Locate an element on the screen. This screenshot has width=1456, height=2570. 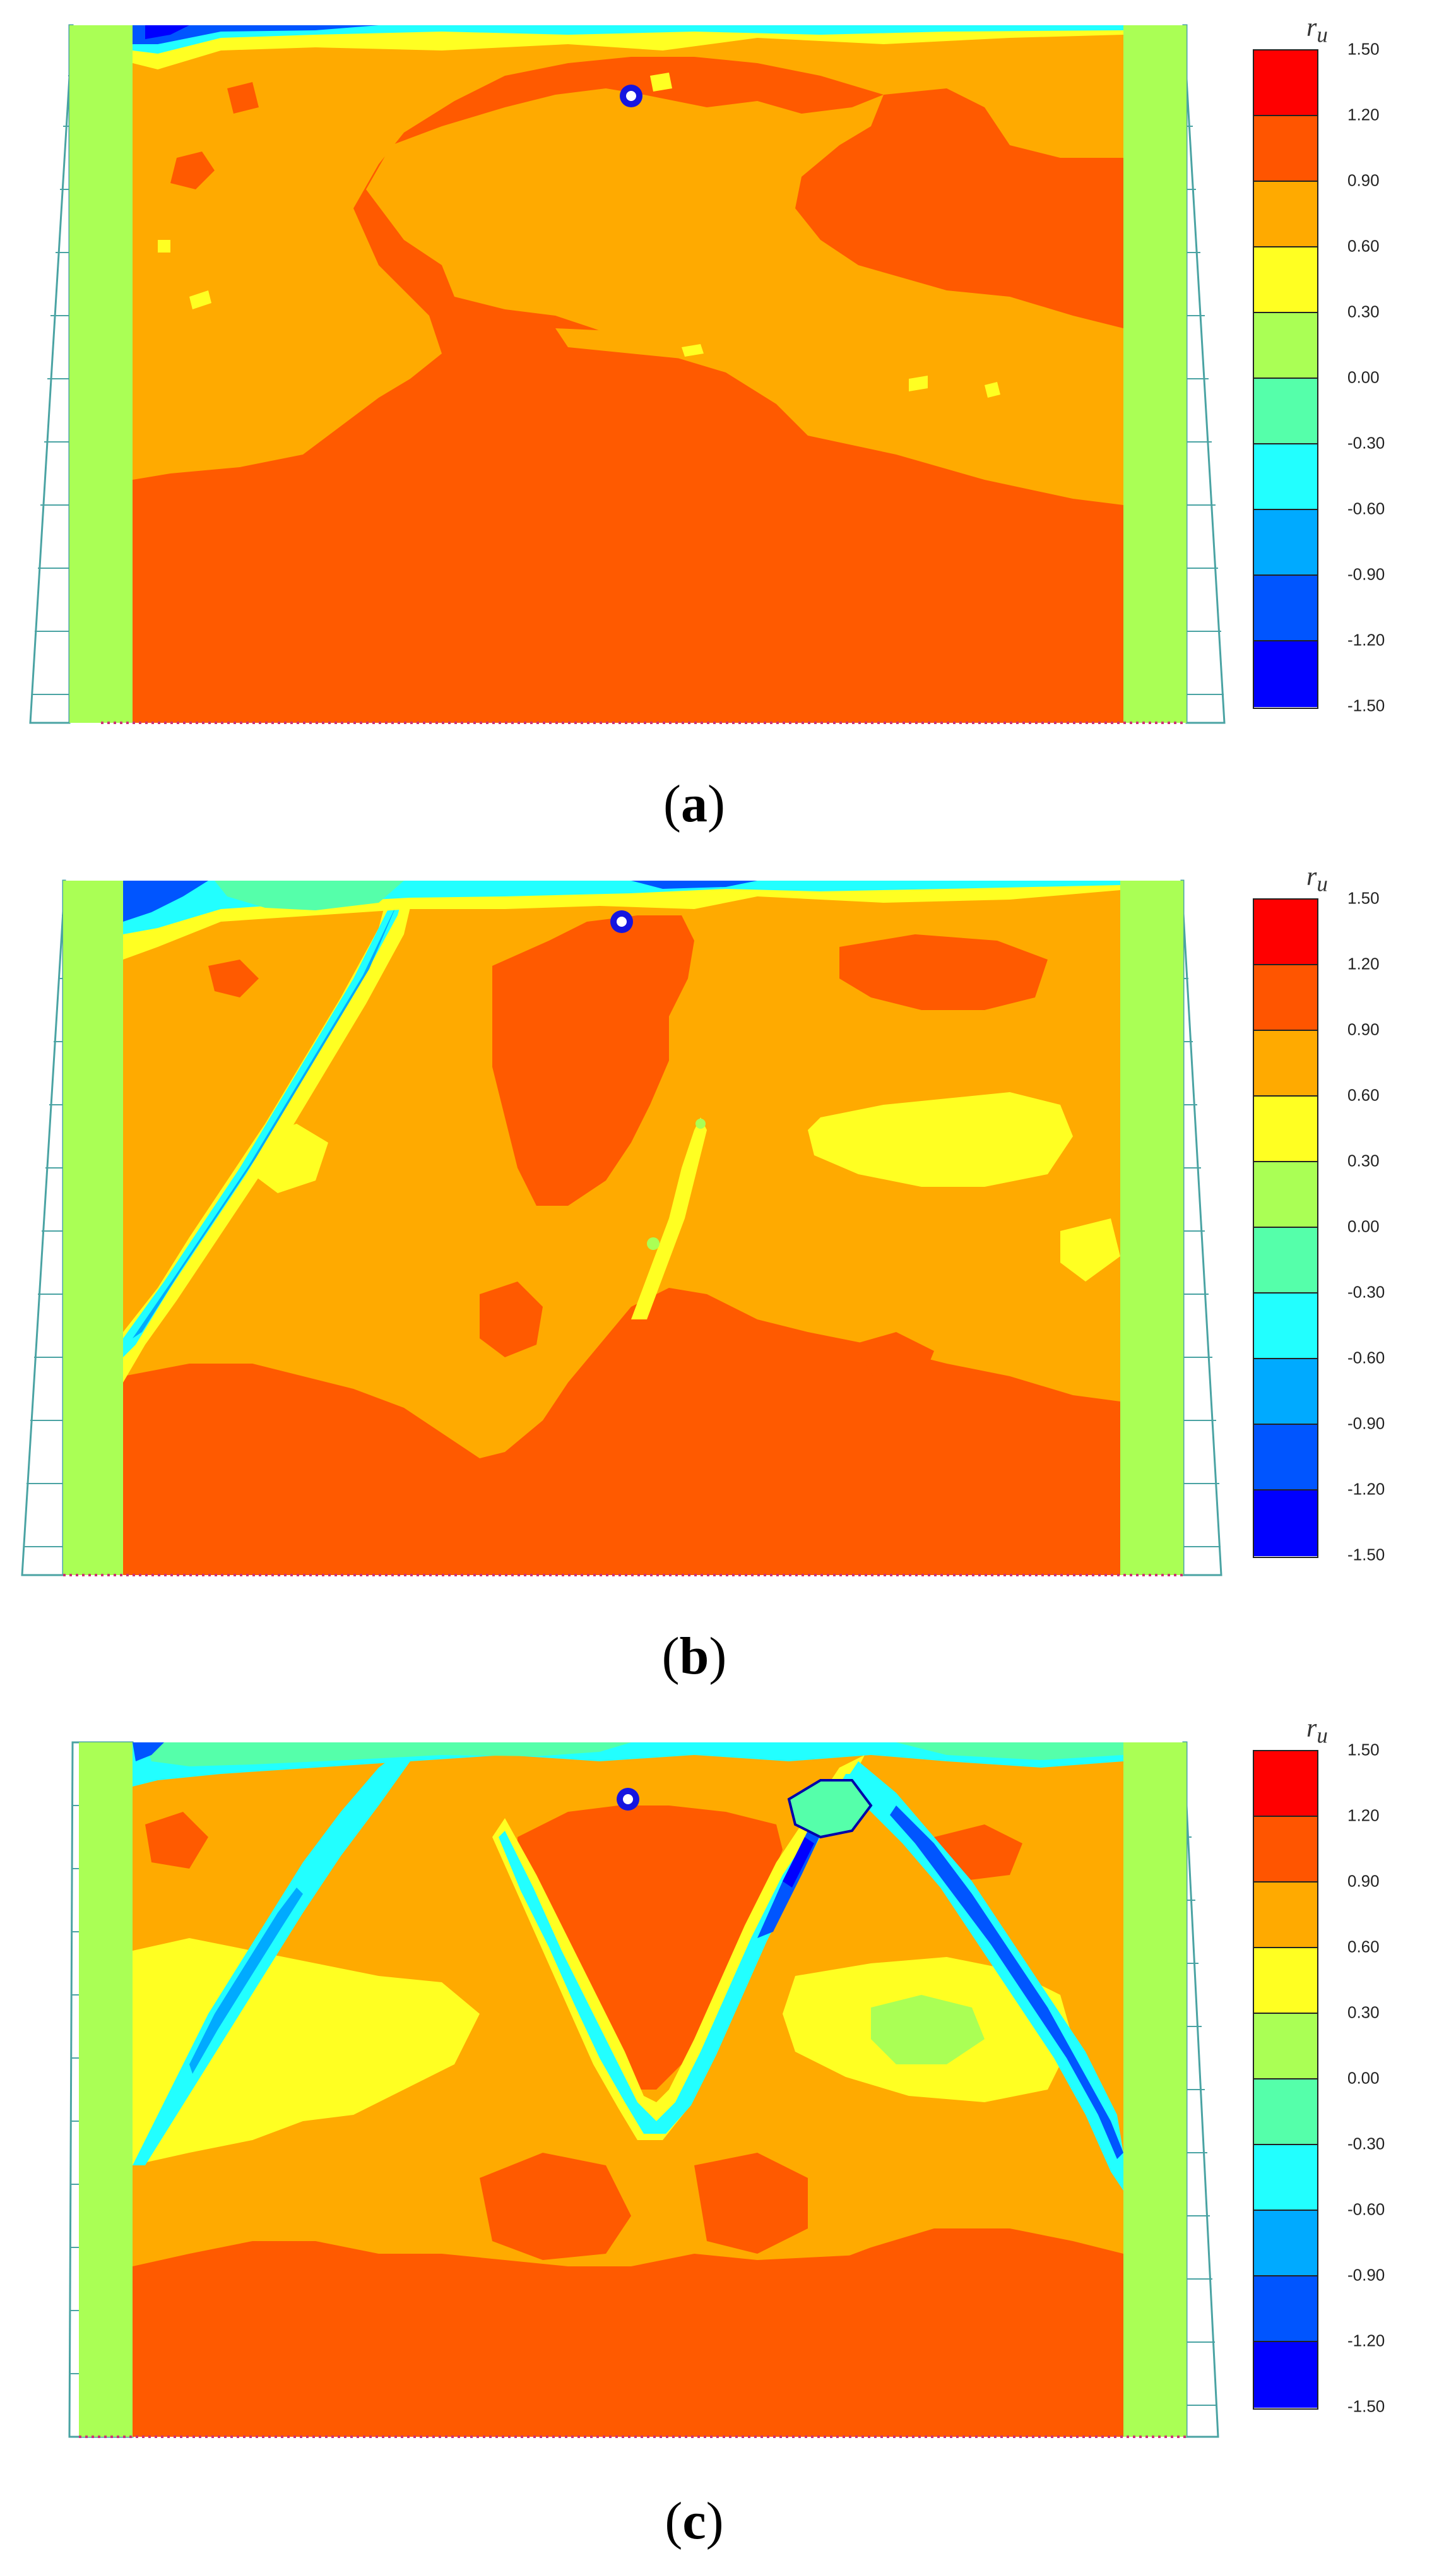
panel-caption-b: (b) is located at coordinates (694, 1656).